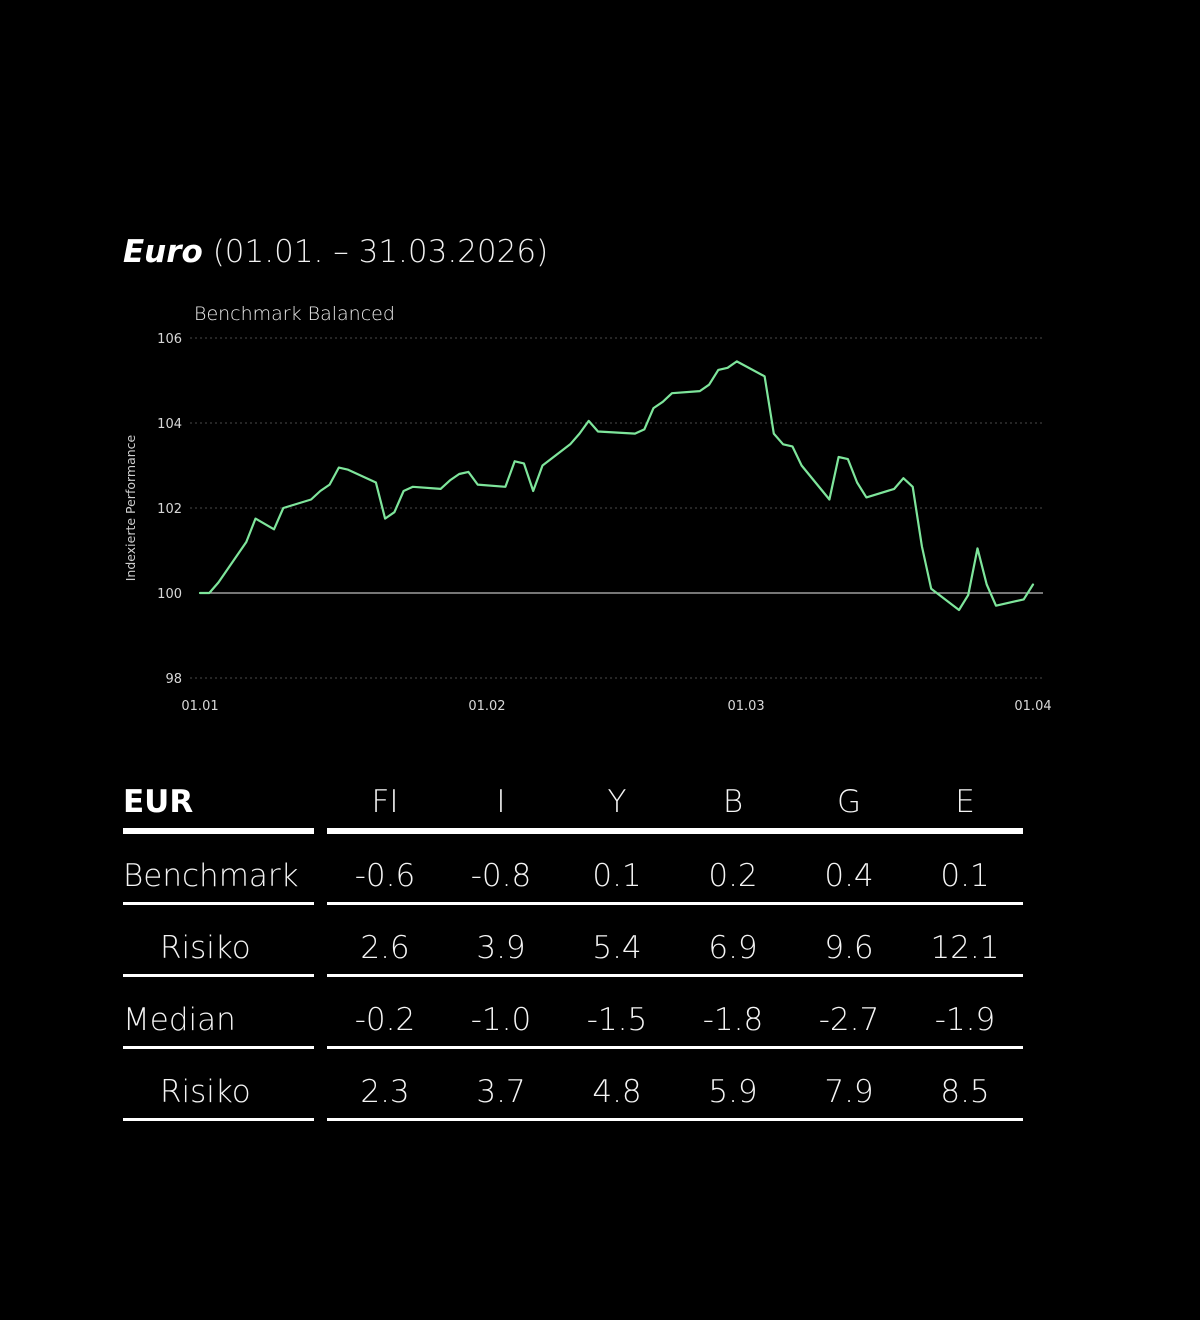  What do you see at coordinates (501, 1092) in the screenshot?
I see `table-cell: 3.7` at bounding box center [501, 1092].